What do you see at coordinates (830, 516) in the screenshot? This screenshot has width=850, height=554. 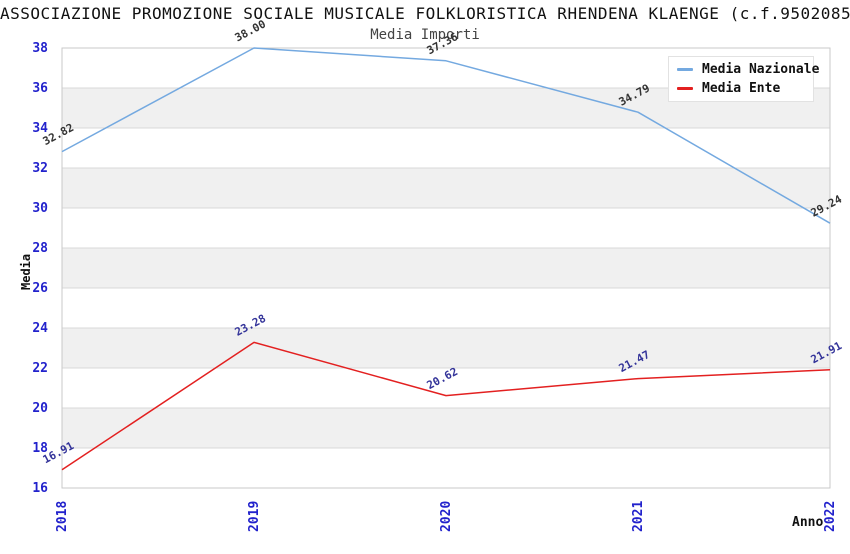 I see `x-tick-label: 2022` at bounding box center [830, 516].